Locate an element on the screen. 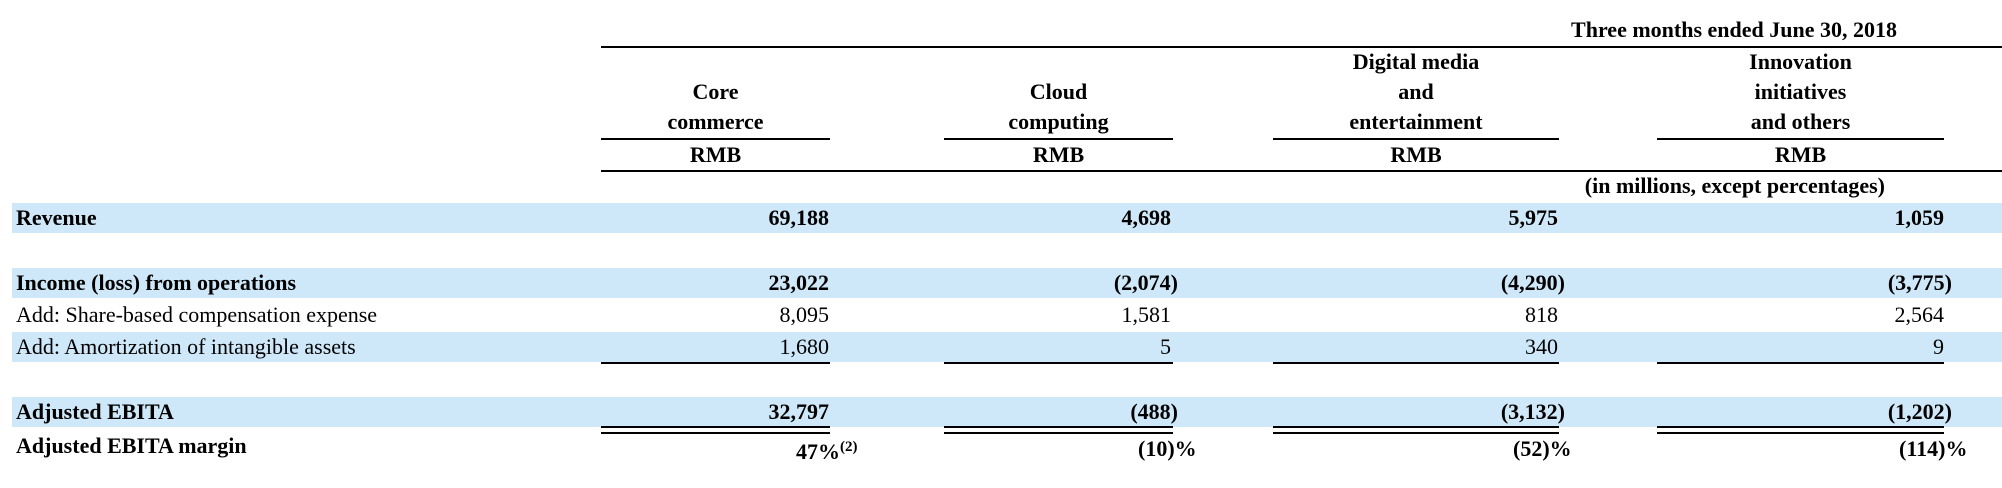 This screenshot has height=488, width=2002. row-label-amortization: Add: Amortization of intangible assets is located at coordinates (186, 346).